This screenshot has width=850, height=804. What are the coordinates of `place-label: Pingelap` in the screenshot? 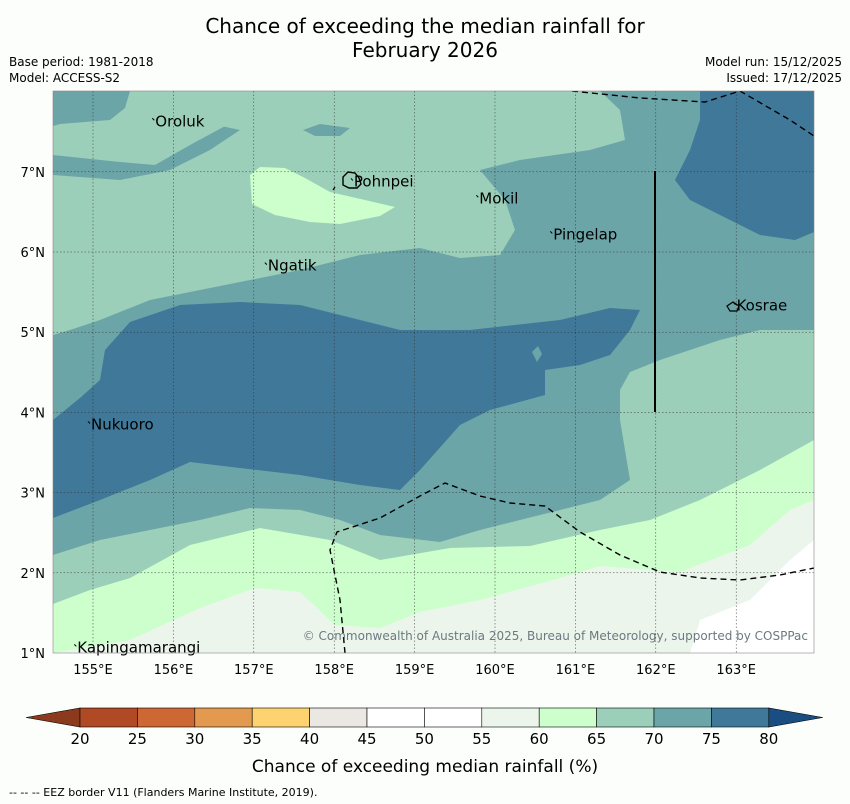 It's located at (585, 234).